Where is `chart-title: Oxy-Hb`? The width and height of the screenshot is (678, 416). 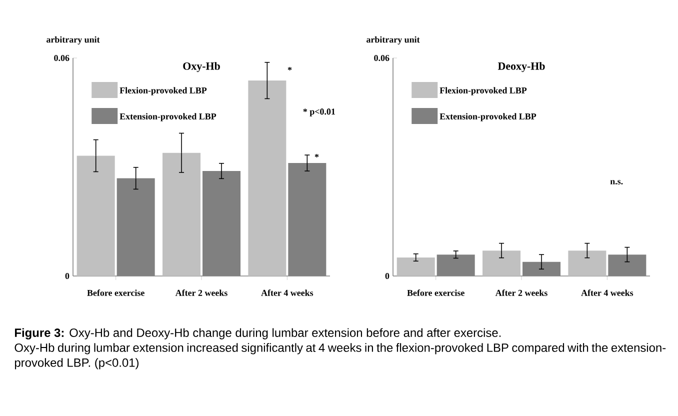
chart-title: Oxy-Hb is located at coordinates (201, 67).